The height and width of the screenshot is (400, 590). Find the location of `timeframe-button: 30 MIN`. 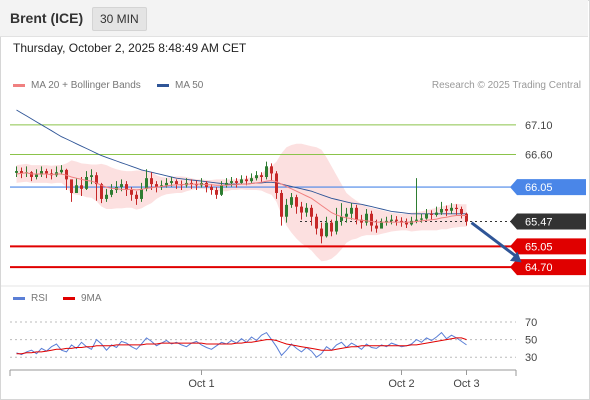

timeframe-button: 30 MIN is located at coordinates (119, 19).